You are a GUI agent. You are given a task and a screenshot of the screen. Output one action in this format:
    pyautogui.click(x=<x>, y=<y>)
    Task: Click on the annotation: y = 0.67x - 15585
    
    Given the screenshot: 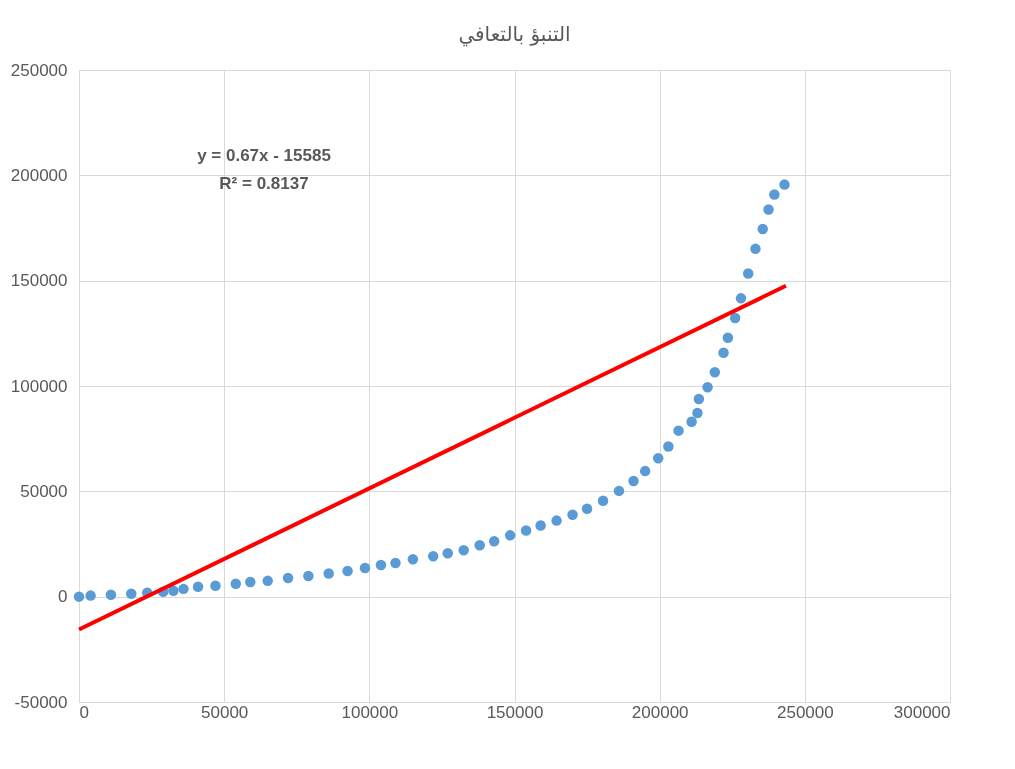 What is the action you would take?
    pyautogui.click(x=264, y=155)
    